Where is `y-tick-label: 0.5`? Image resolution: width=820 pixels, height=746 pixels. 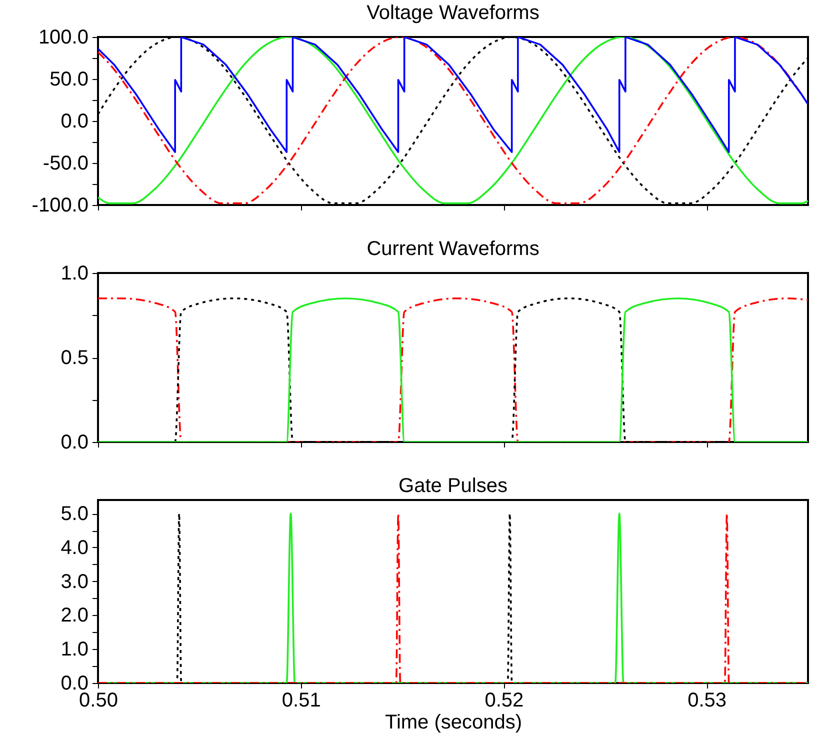 y-tick-label: 0.5 is located at coordinates (74, 358).